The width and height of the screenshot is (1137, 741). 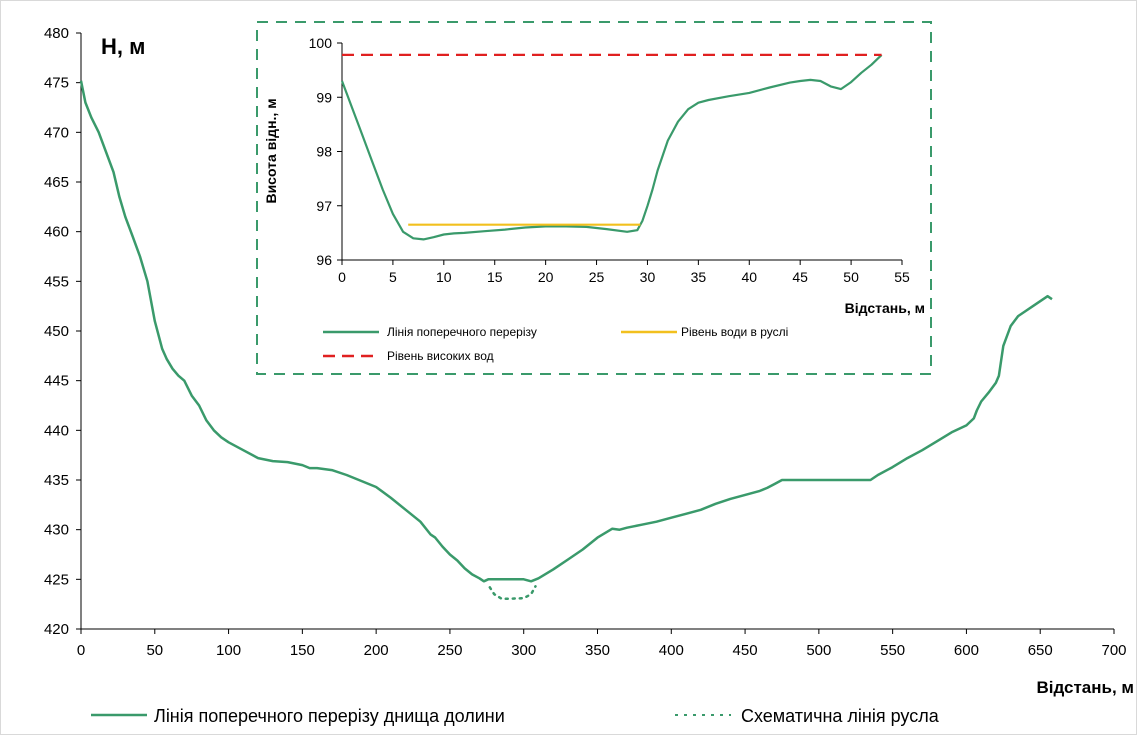 I want to click on main-x-tick-label: 450, so click(x=745, y=650).